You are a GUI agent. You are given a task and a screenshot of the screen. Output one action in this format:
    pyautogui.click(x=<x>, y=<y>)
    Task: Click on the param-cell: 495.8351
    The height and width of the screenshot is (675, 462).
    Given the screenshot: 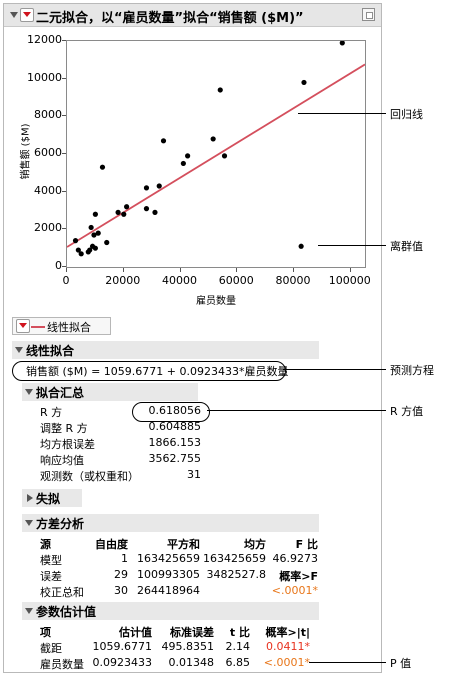 What is the action you would take?
    pyautogui.click(x=188, y=646)
    